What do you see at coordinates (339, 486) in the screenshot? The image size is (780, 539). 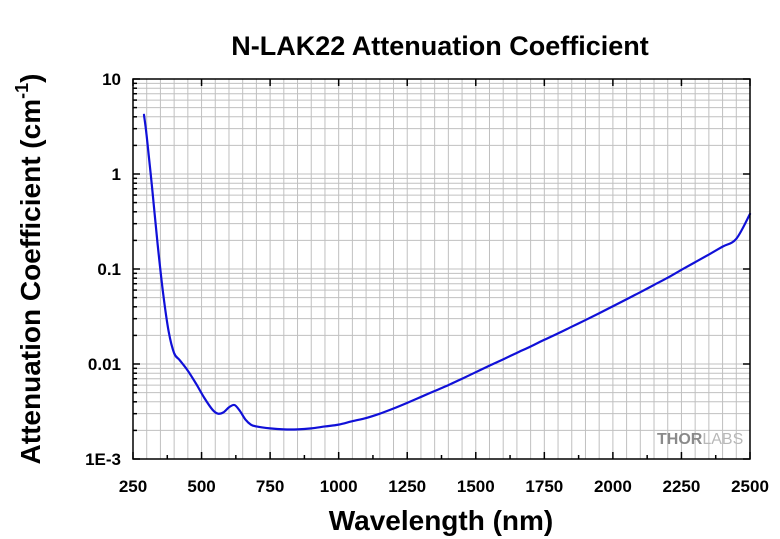 I see `x-tick-label: 1000` at bounding box center [339, 486].